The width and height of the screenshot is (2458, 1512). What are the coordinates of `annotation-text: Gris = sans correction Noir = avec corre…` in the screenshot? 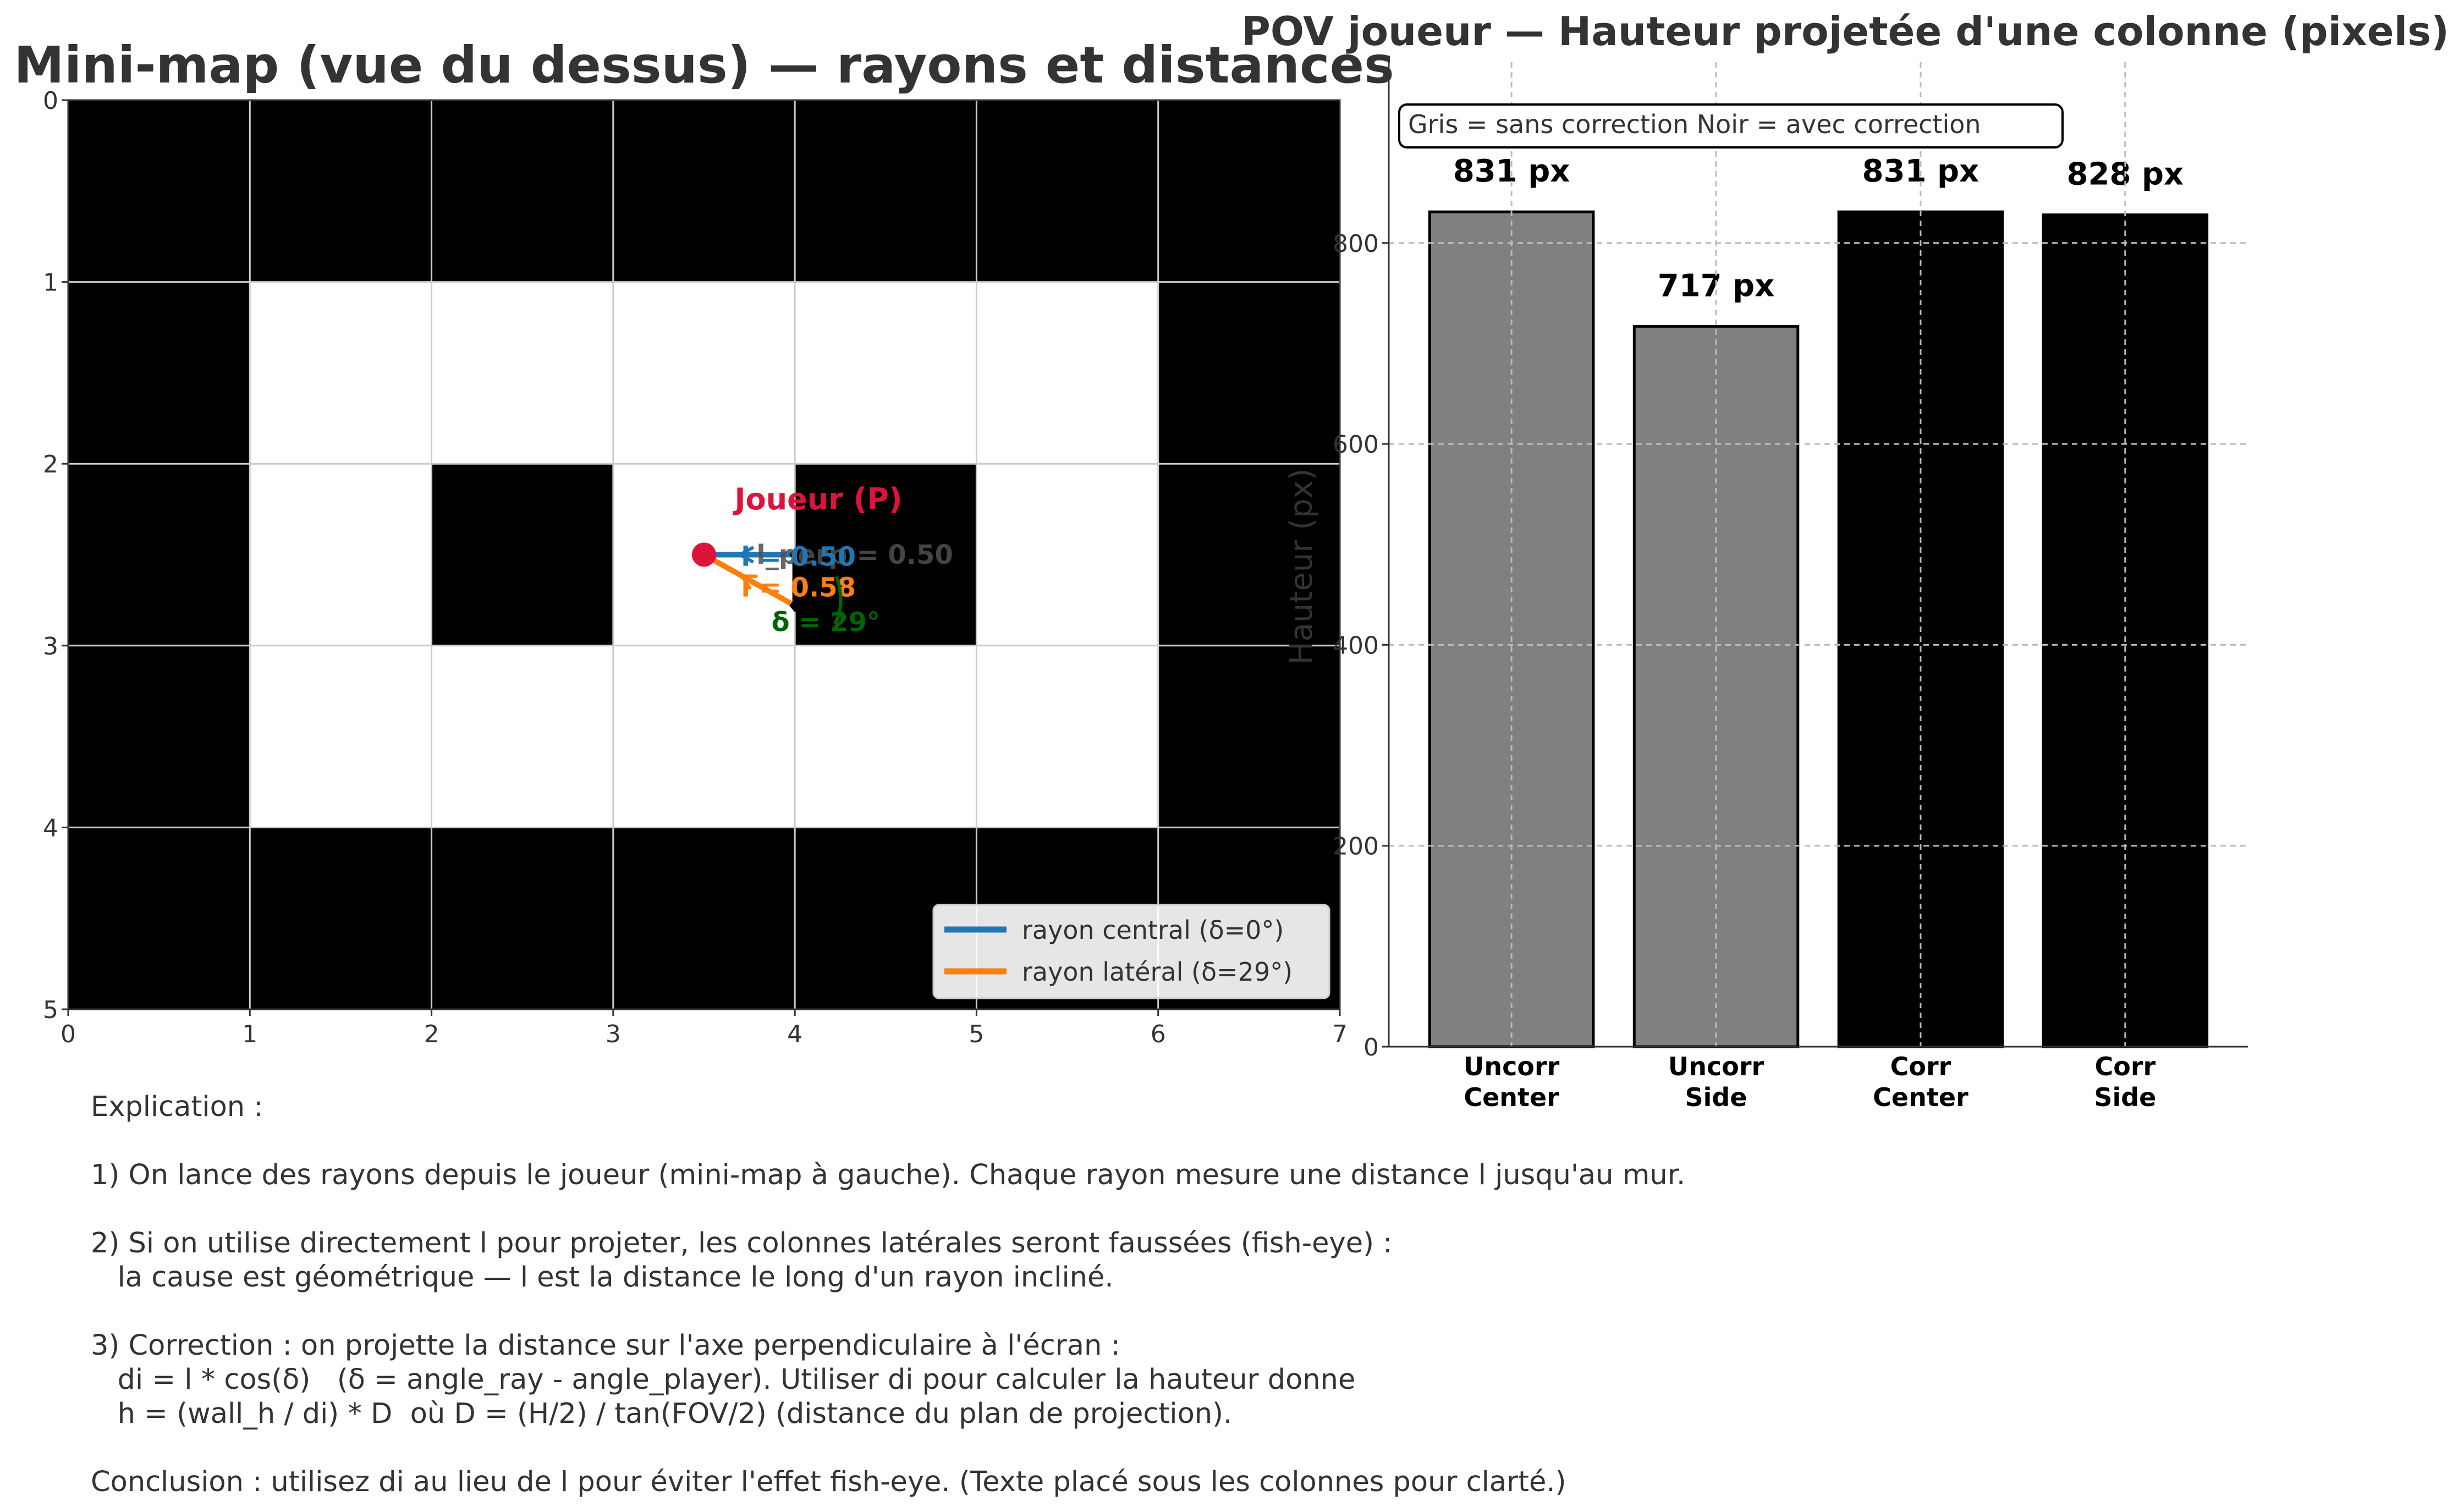 It's located at (1694, 124).